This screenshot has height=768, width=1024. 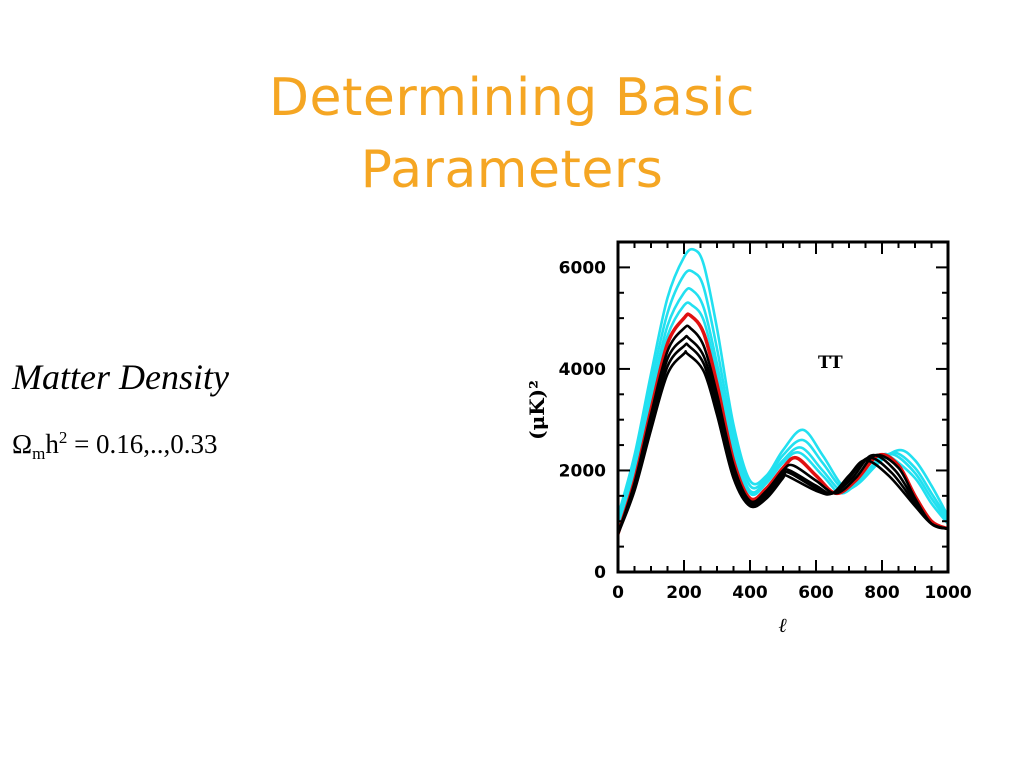 I want to click on plot-lines, so click(x=783, y=391).